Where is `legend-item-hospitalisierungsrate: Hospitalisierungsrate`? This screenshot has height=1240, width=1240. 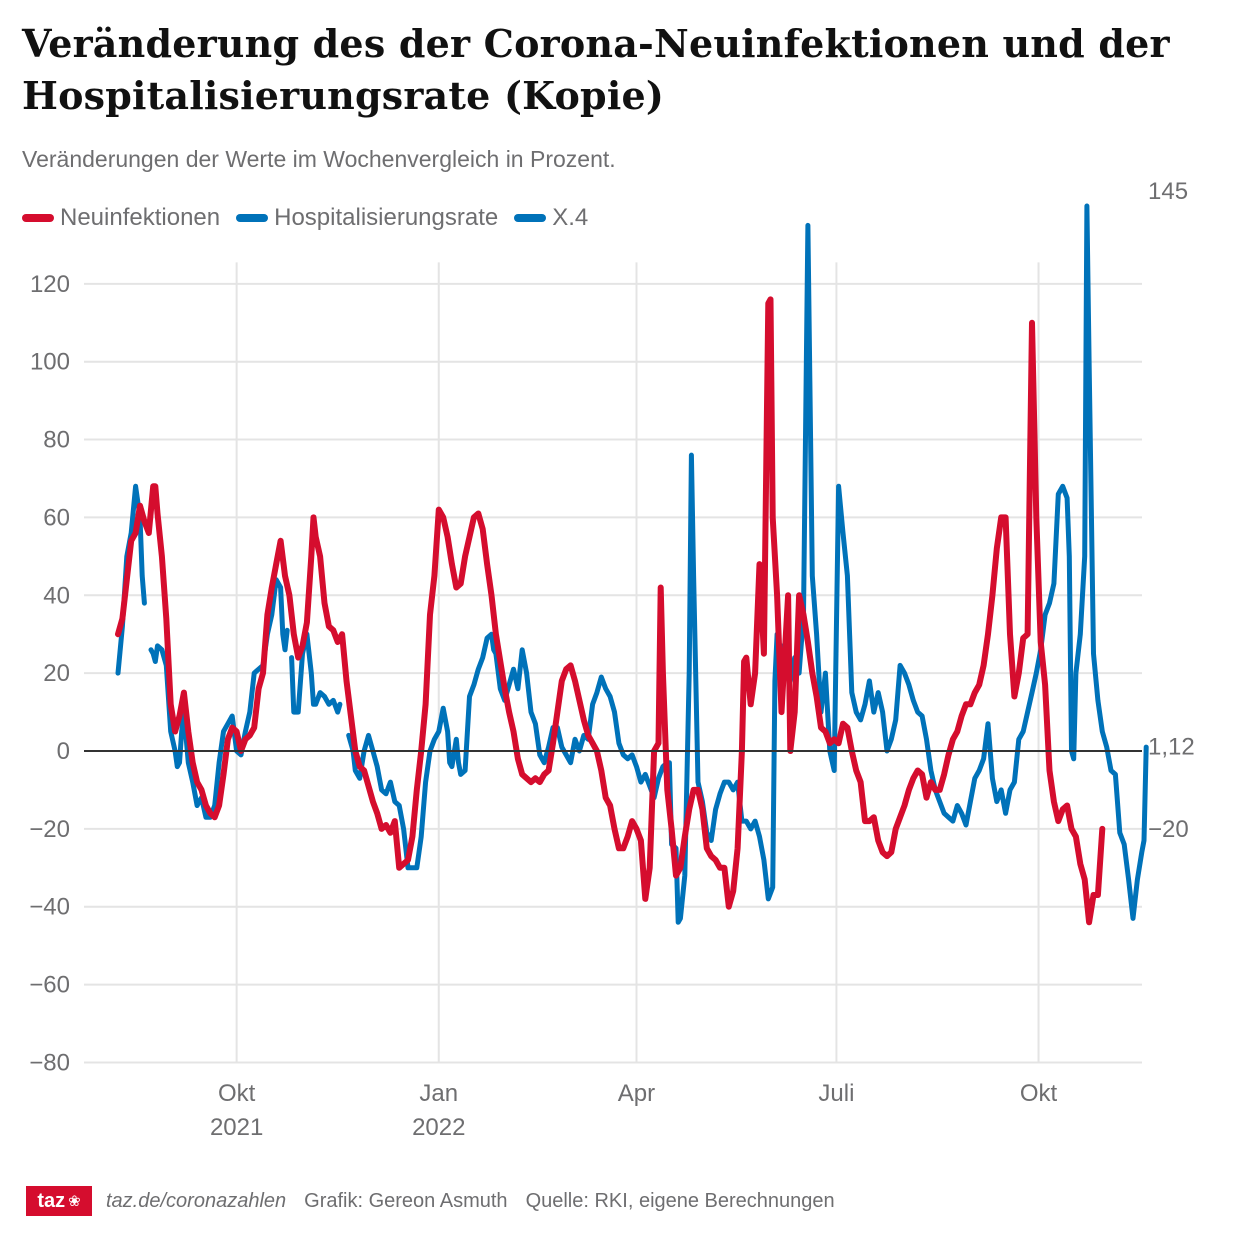
legend-item-hospitalisierungsrate: Hospitalisierungsrate is located at coordinates (367, 218).